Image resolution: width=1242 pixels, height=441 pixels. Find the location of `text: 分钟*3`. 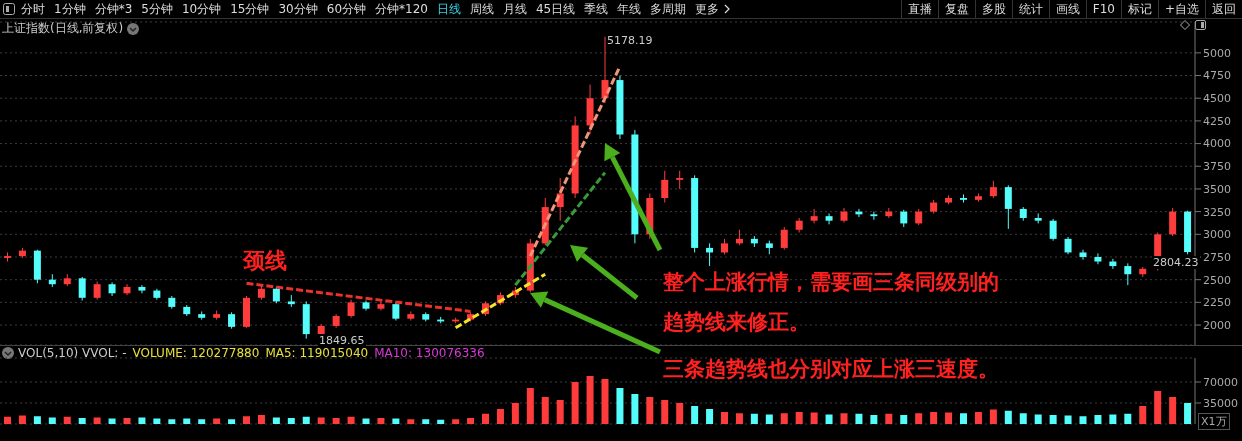

text: 分钟*3 is located at coordinates (113, 9).